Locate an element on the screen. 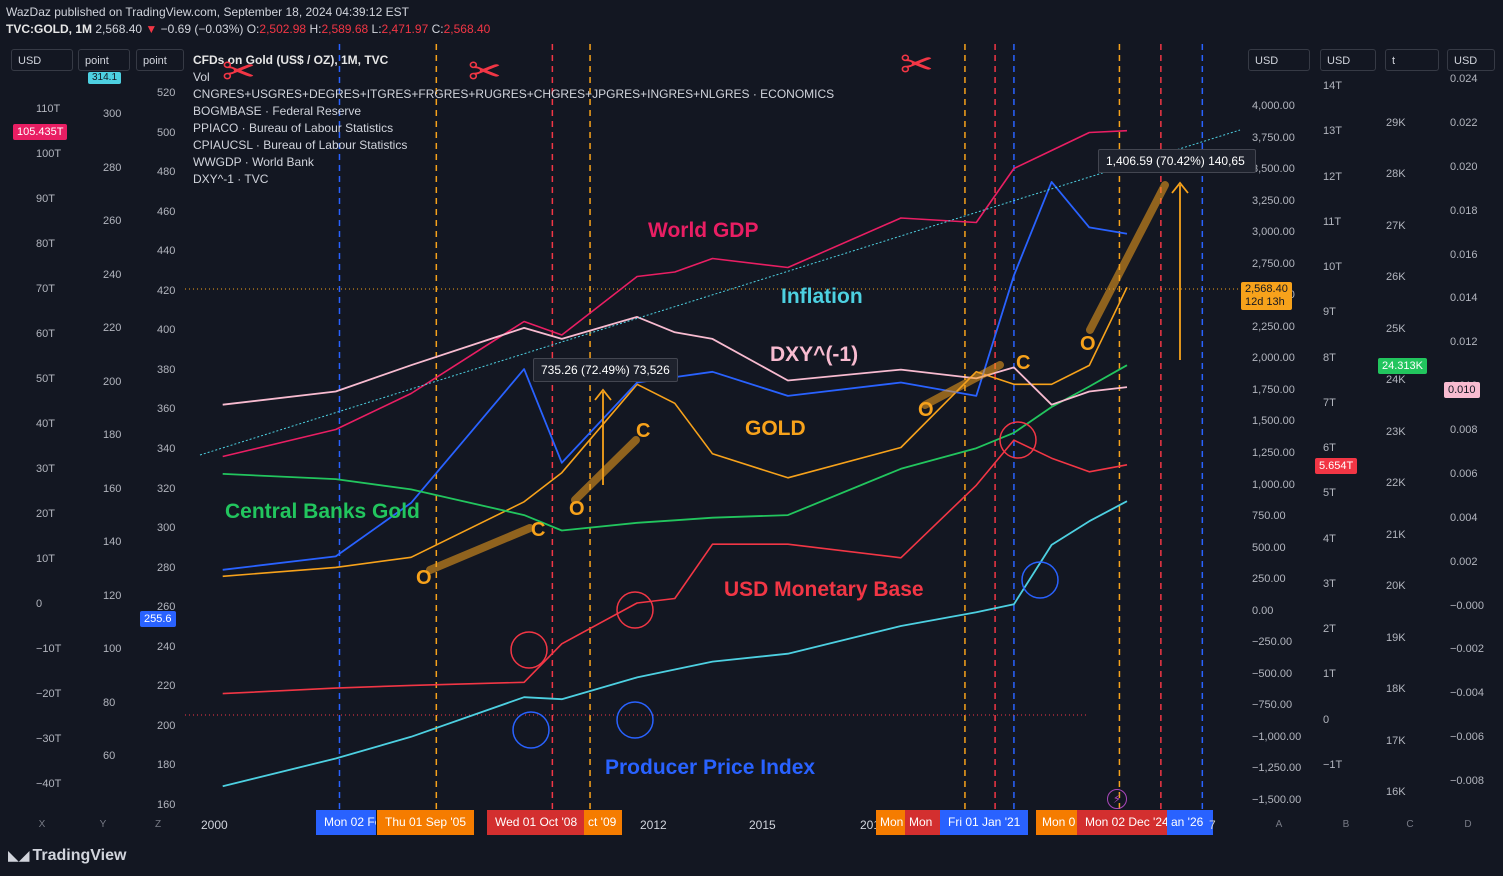 This screenshot has width=1503, height=876. y-tick-left-point2: 160 is located at coordinates (166, 805).